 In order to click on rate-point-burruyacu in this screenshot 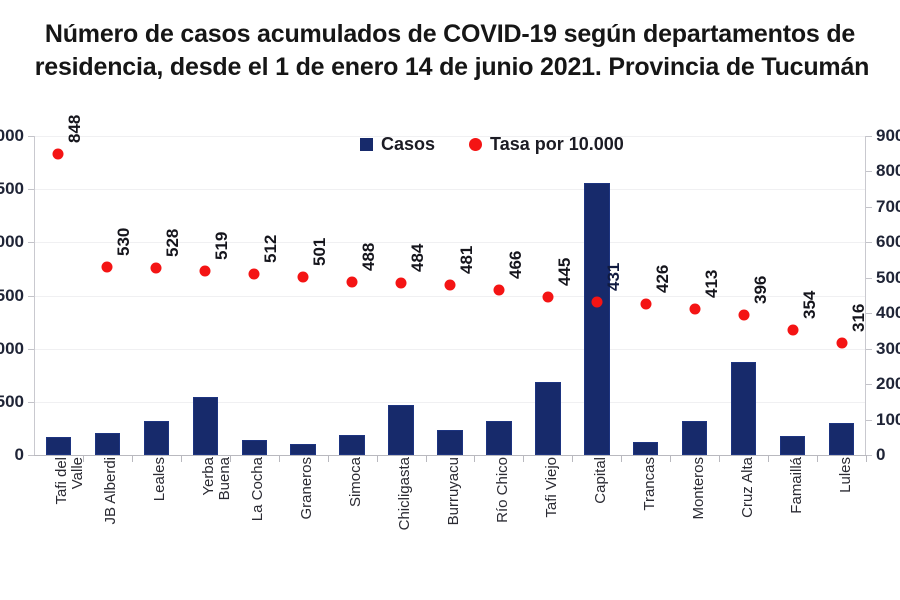, I will do `click(450, 284)`.